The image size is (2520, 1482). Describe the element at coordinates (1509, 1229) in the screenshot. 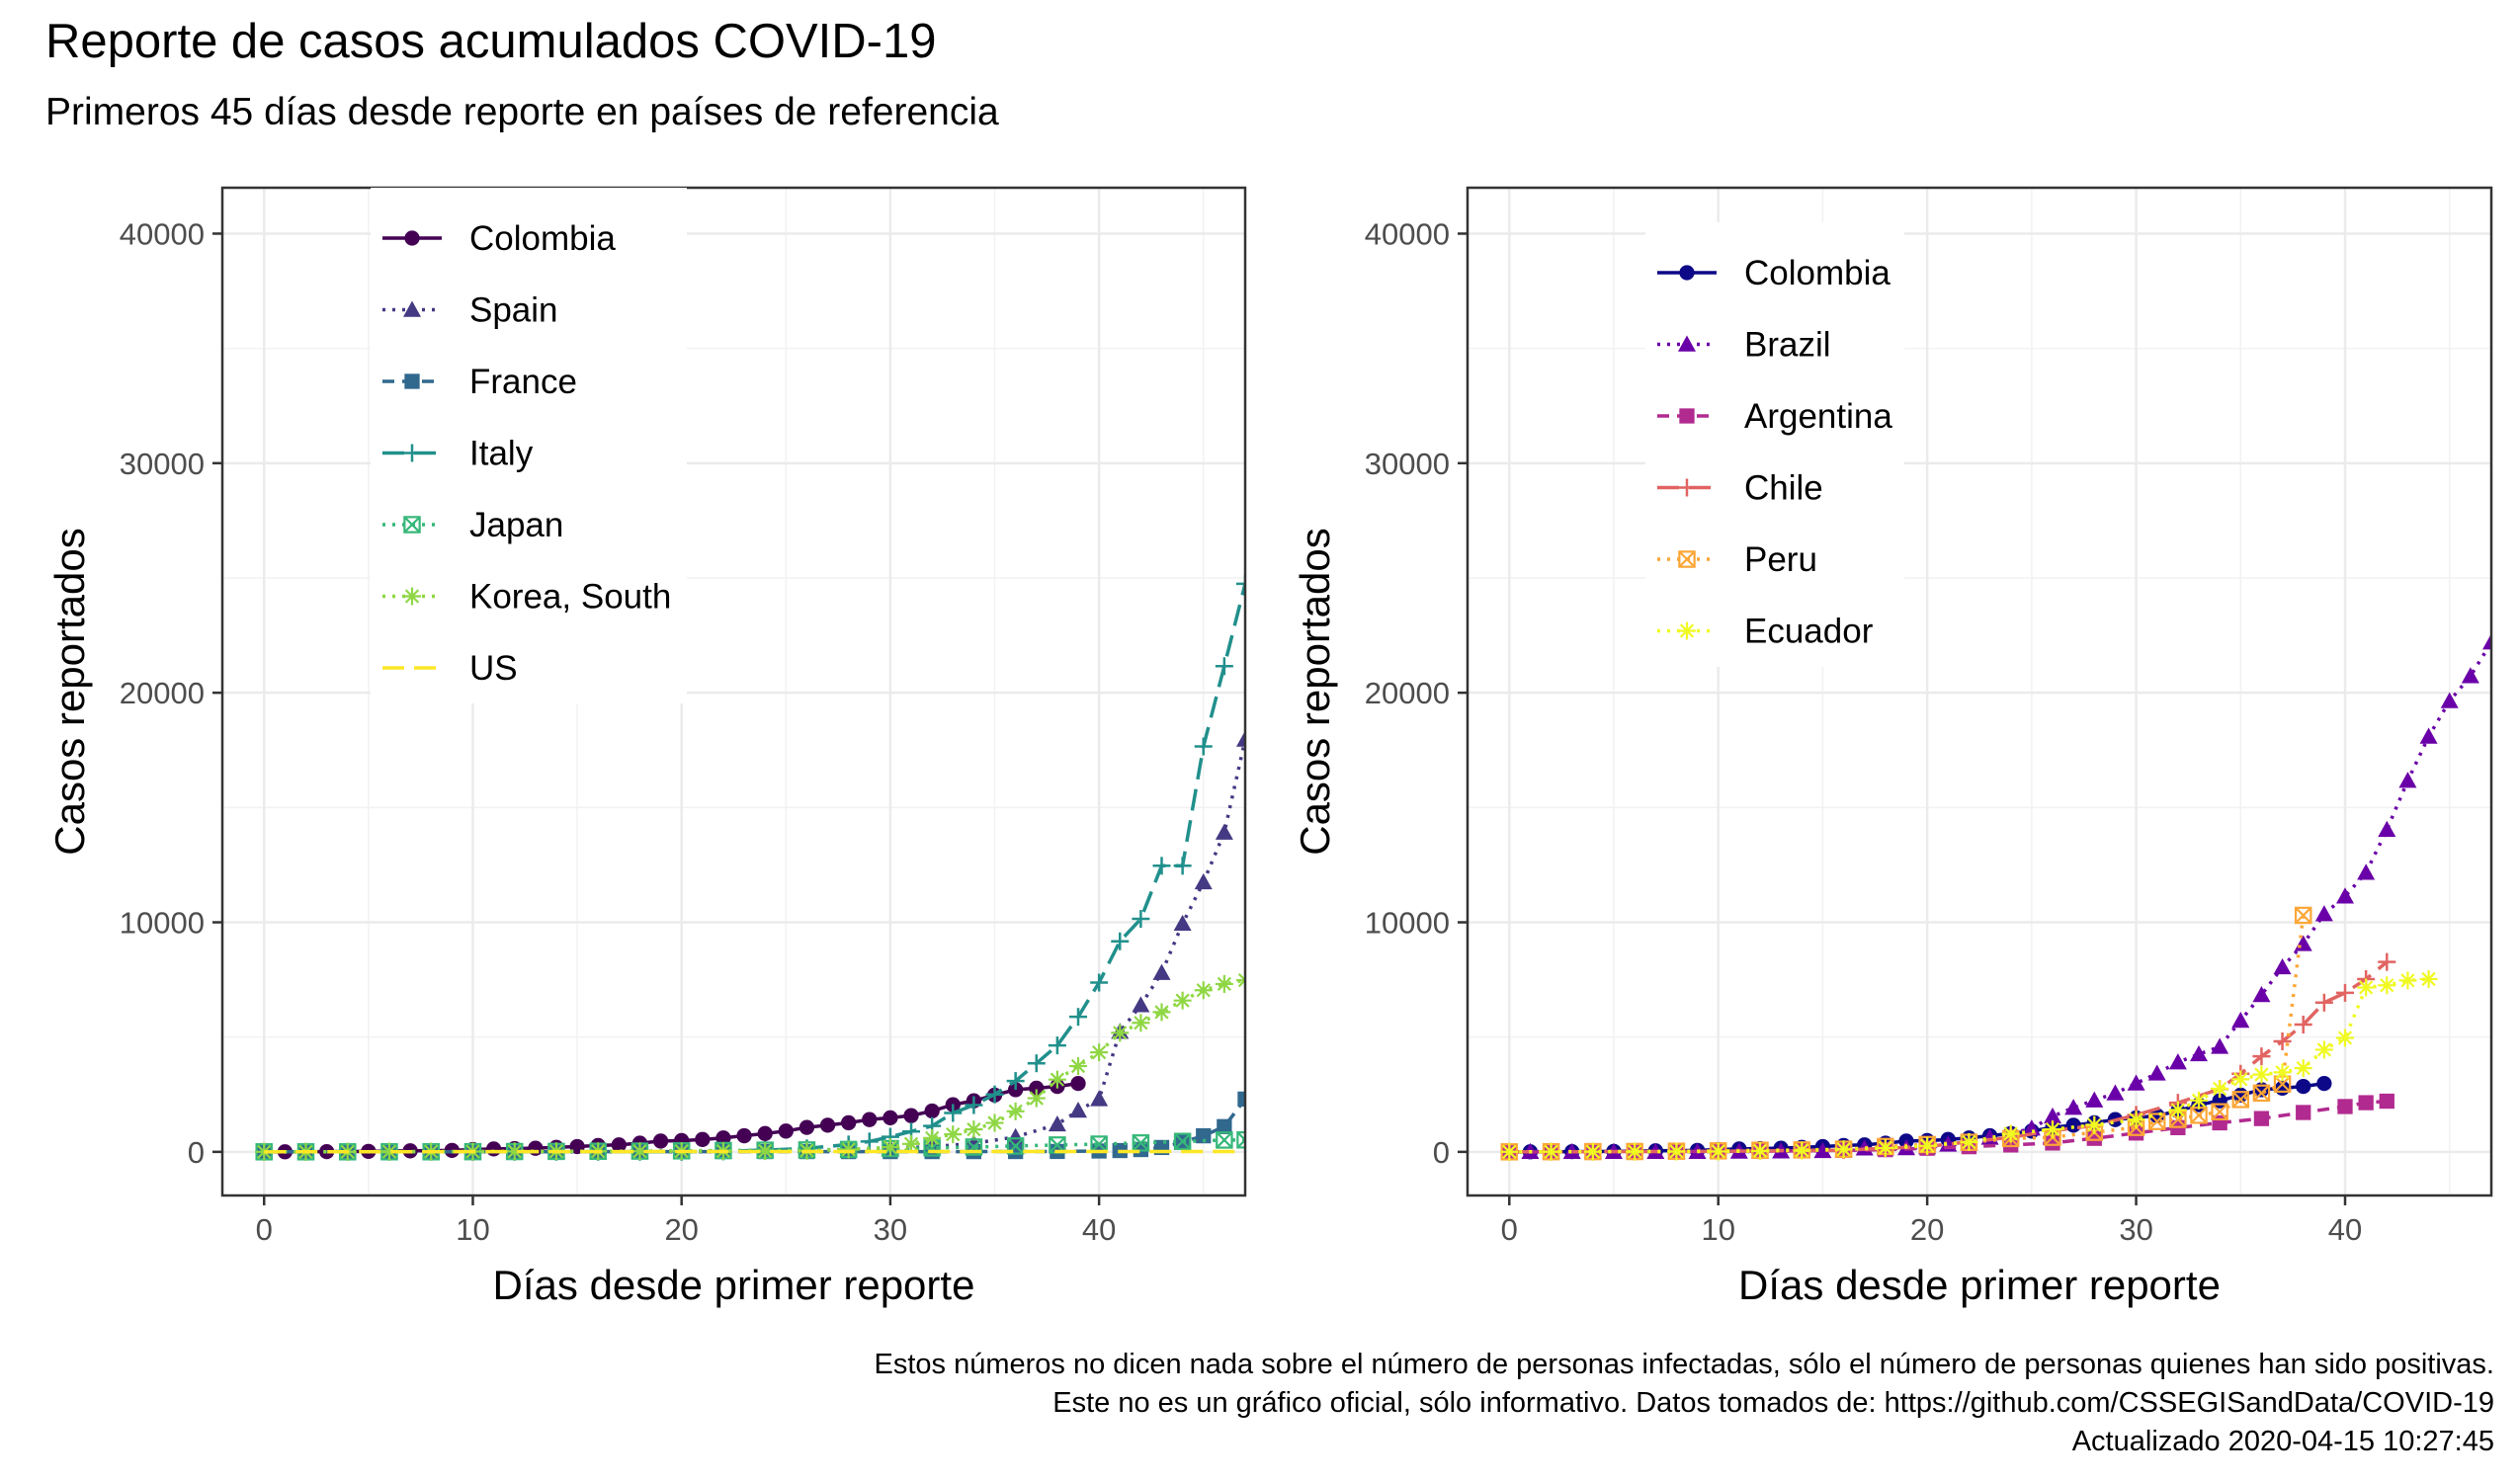

I see `x-tick-label: 0` at that location.